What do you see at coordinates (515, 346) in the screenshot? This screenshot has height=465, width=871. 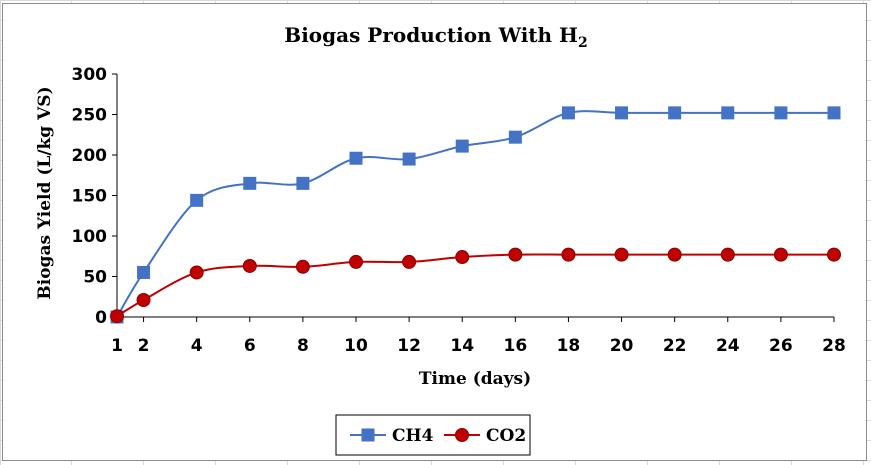 I see `x-tick-label: 16` at bounding box center [515, 346].